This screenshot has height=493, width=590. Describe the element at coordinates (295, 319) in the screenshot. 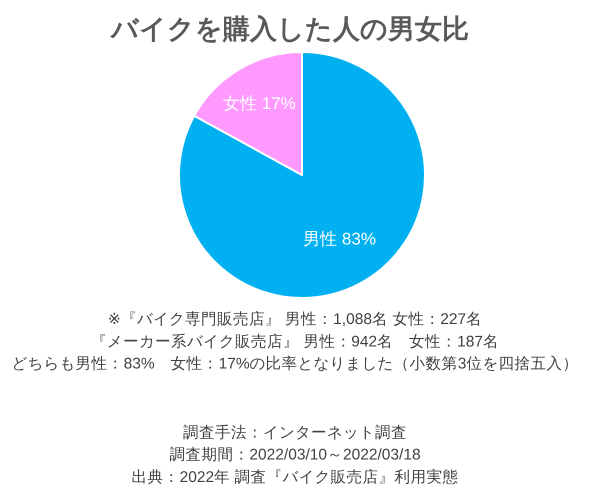

I see `annotation: ※『バイク専門販売店』 男性：1,088名 女性：227名` at that location.